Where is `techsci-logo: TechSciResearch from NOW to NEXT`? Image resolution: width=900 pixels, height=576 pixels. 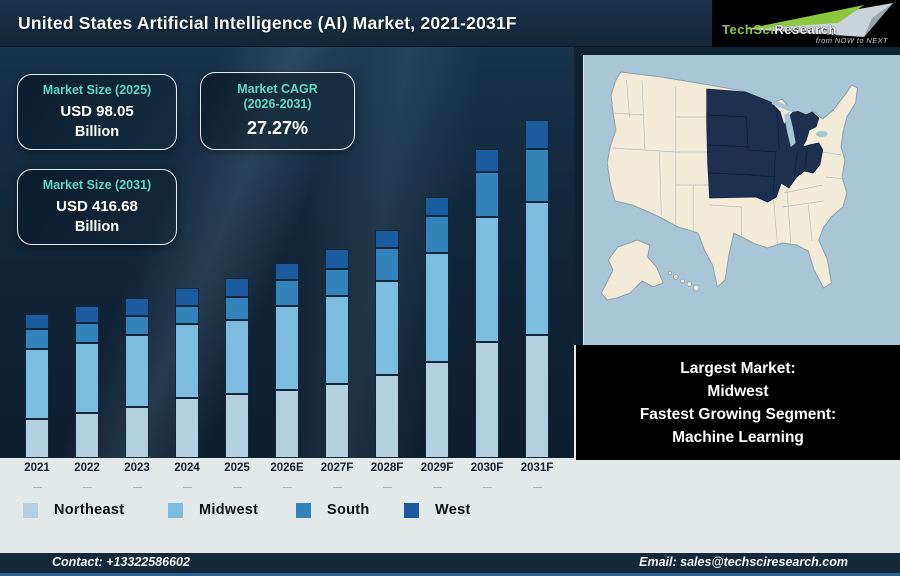 techsci-logo: TechSciResearch from NOW to NEXT is located at coordinates (806, 23).